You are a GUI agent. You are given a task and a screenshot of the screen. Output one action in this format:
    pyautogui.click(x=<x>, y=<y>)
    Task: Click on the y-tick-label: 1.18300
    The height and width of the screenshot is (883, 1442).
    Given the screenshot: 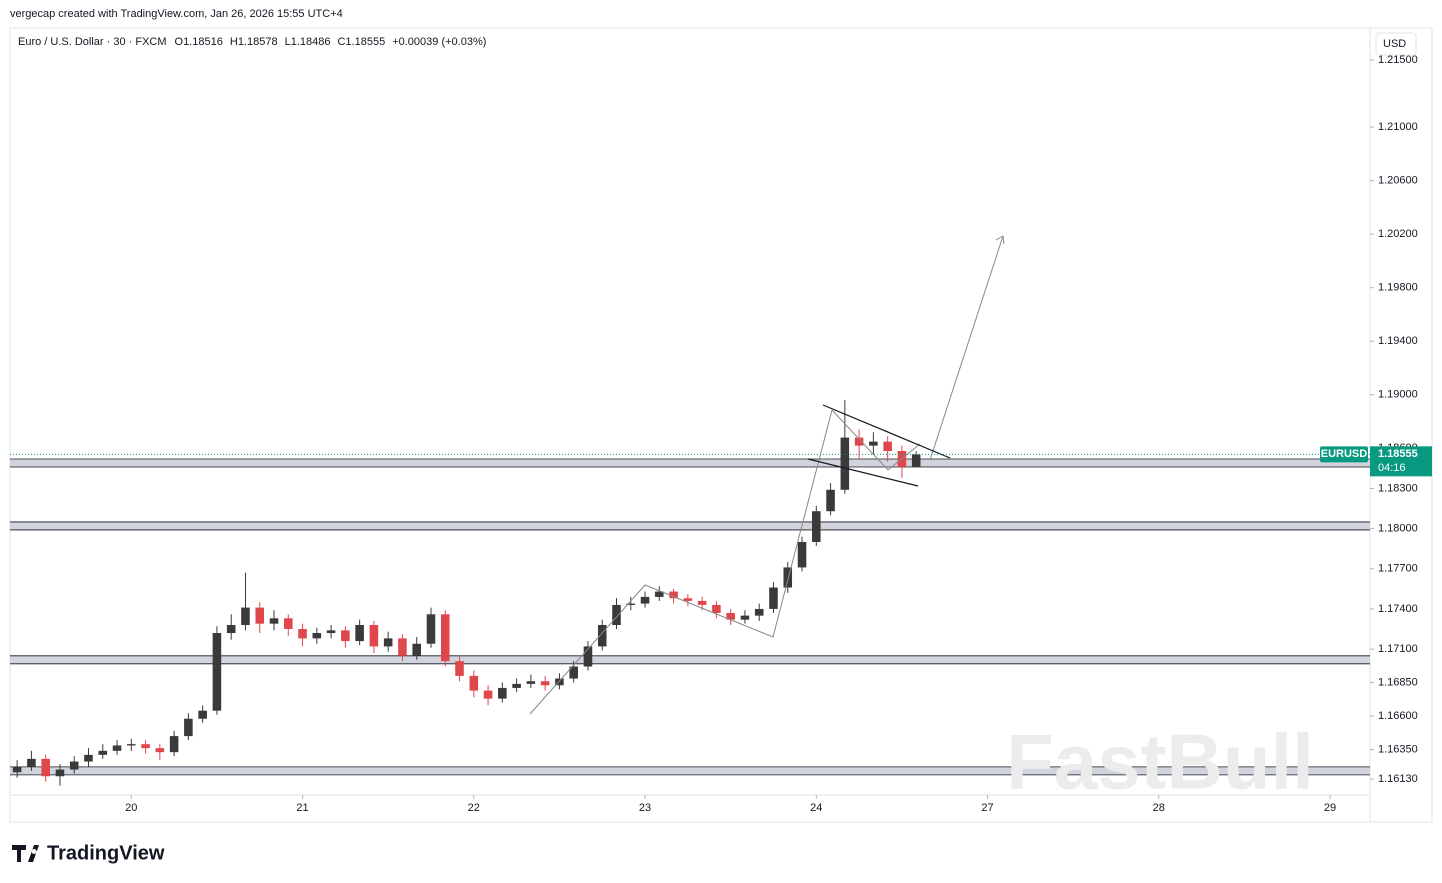 What is the action you would take?
    pyautogui.click(x=1398, y=488)
    